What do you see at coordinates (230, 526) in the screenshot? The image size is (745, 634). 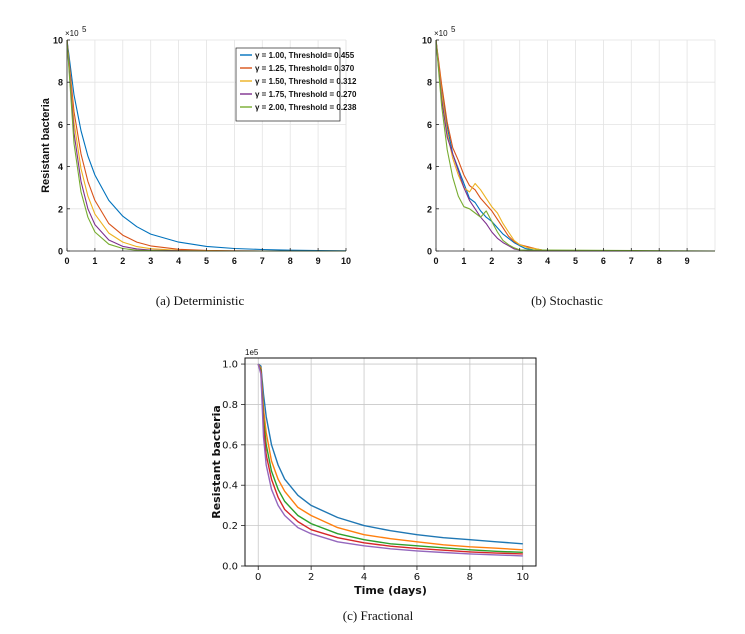 I see `y-tick-label: 0.2` at bounding box center [230, 526].